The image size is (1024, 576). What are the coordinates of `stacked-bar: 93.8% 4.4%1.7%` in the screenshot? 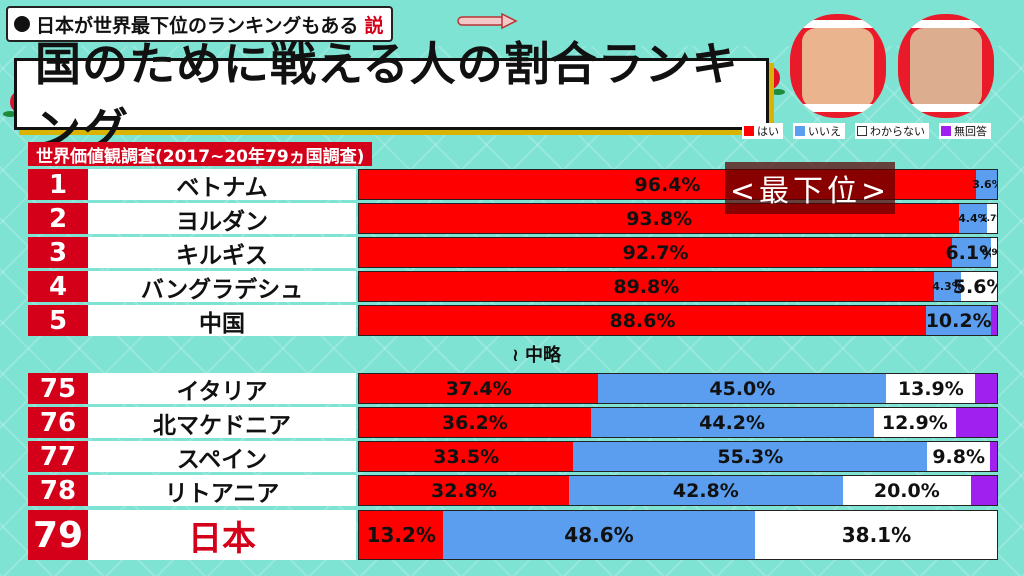 It's located at (678, 218).